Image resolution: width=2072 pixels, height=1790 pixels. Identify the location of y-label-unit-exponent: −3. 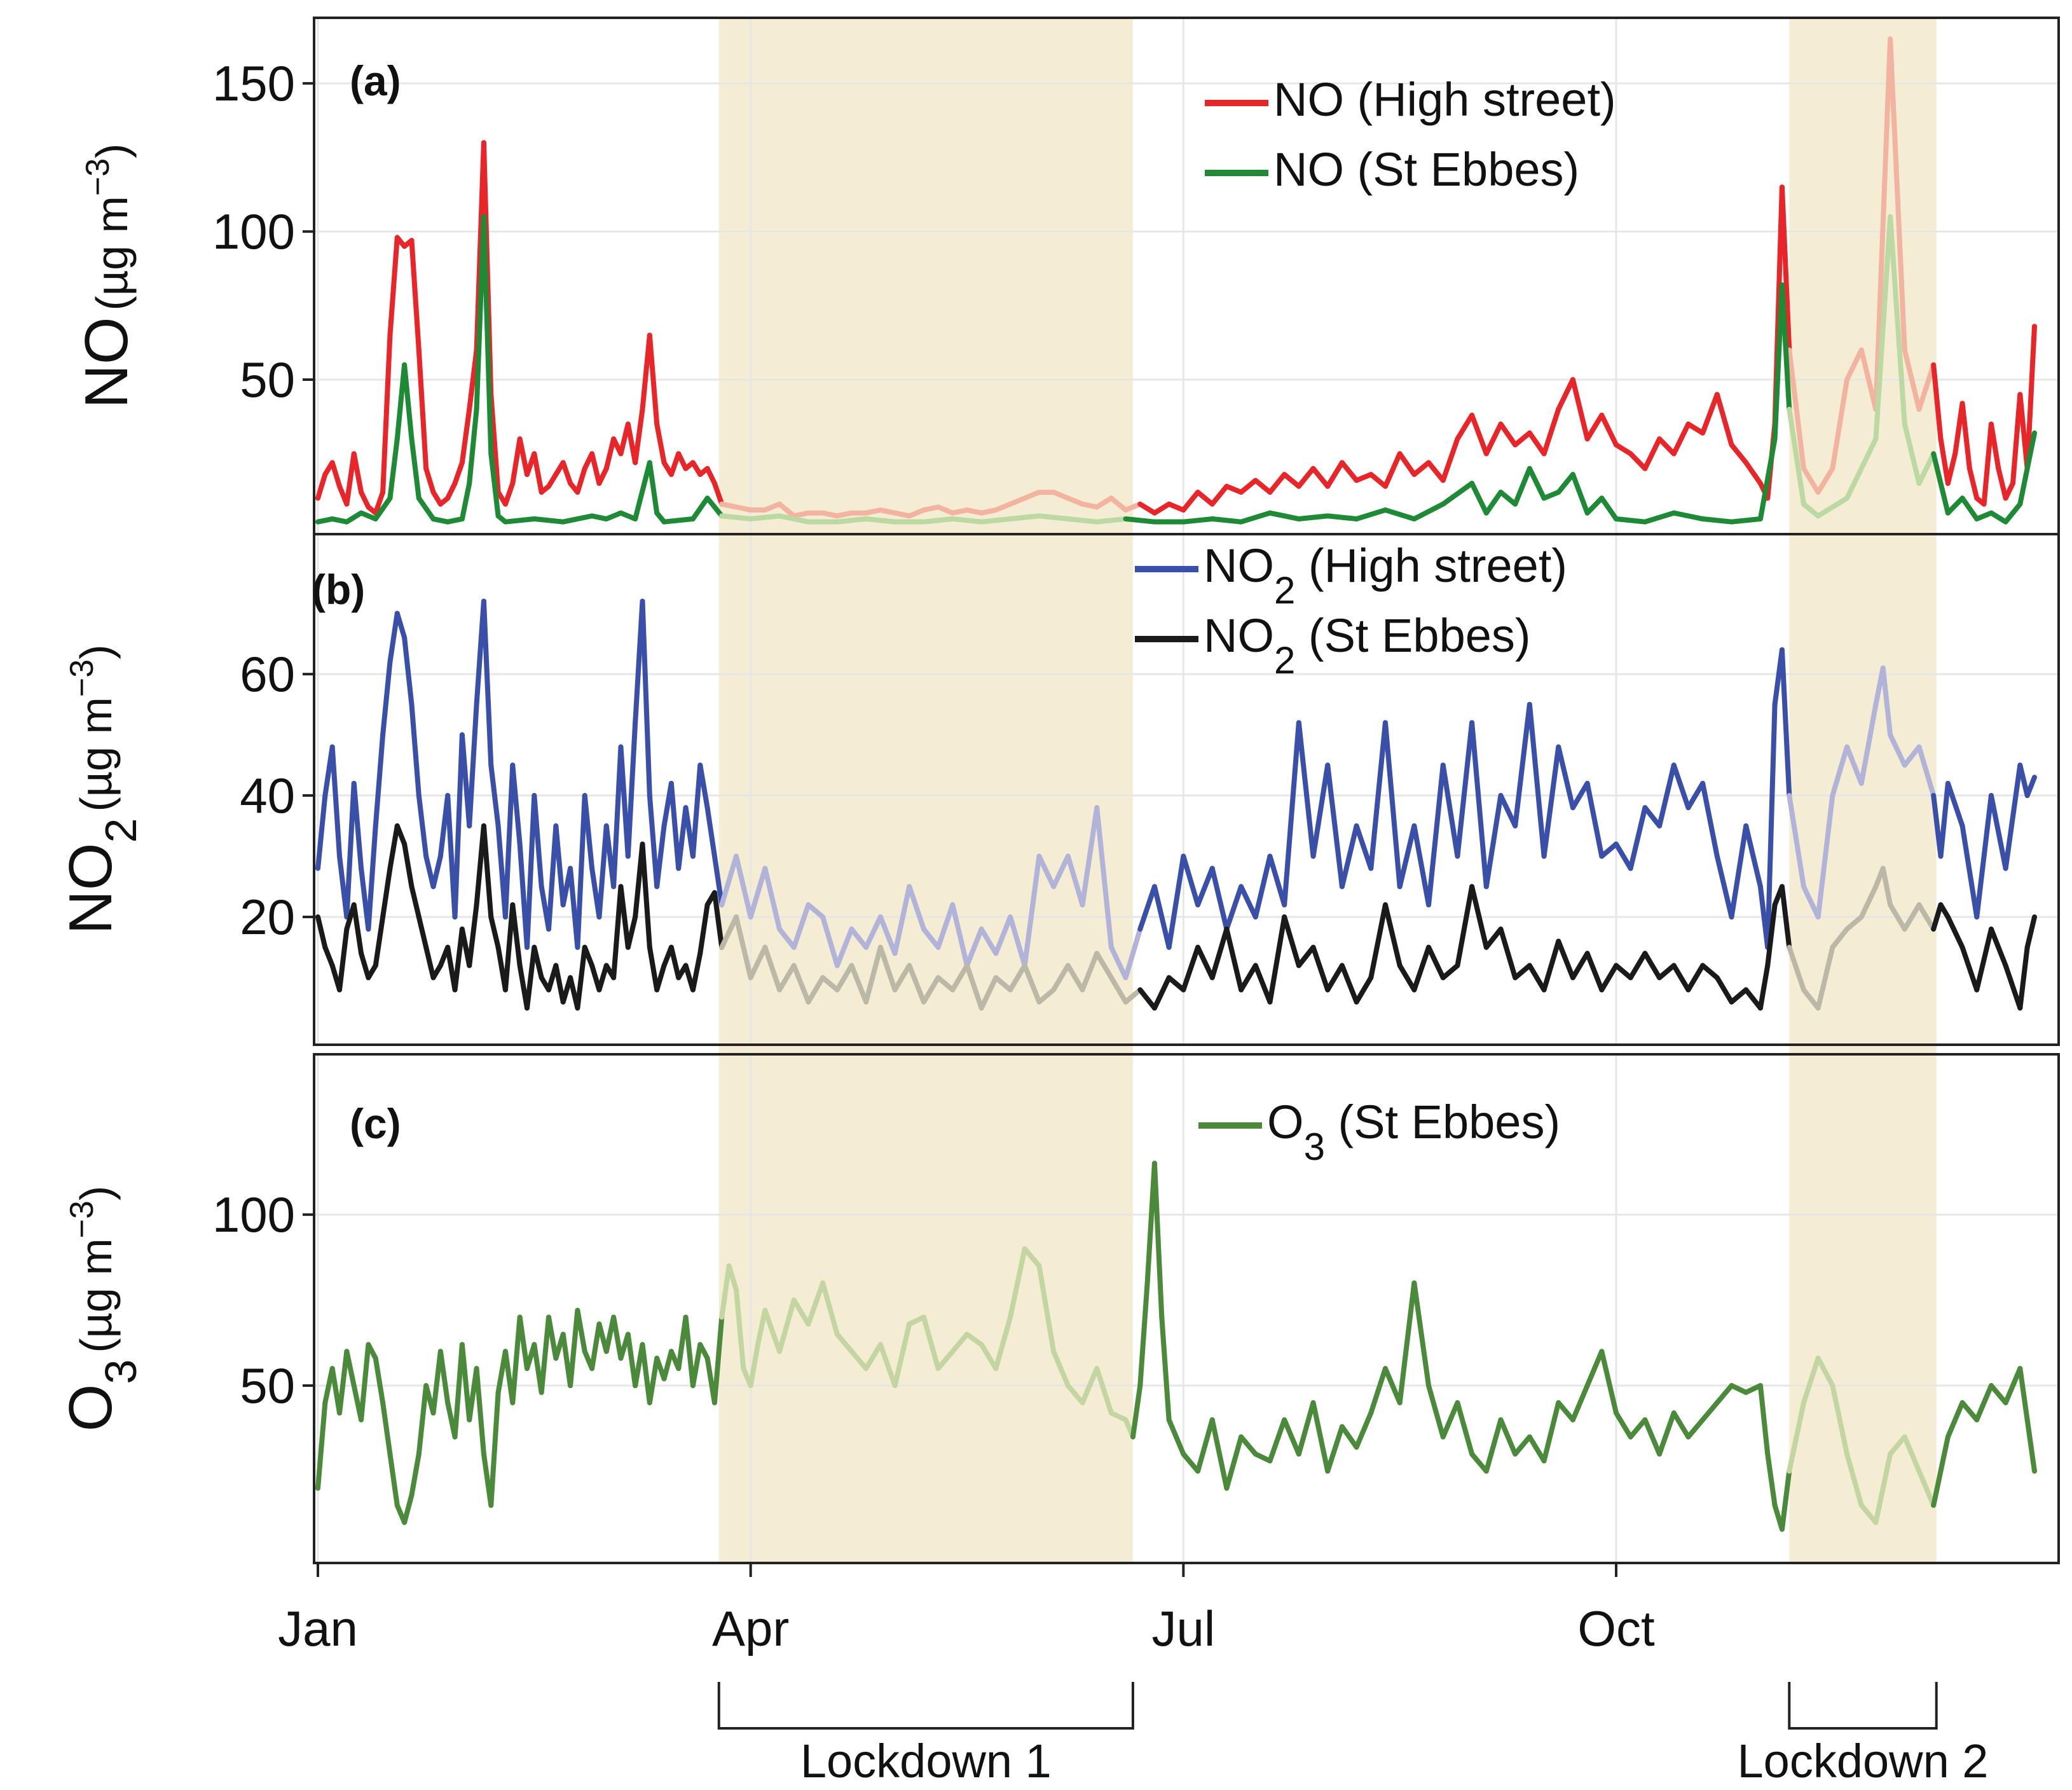
(97, 177).